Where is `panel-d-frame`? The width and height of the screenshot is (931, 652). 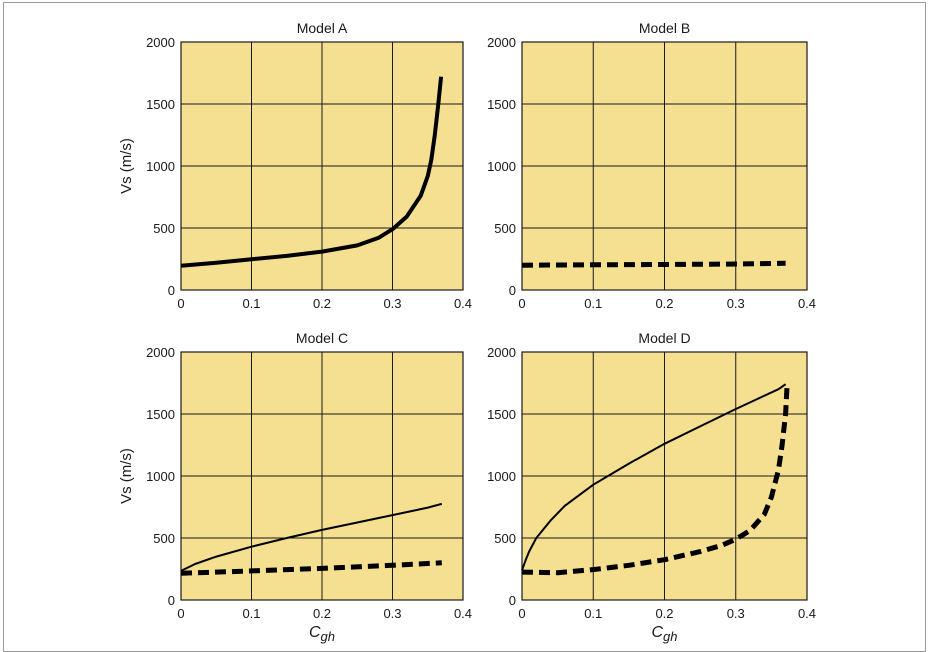
panel-d-frame is located at coordinates (664, 476).